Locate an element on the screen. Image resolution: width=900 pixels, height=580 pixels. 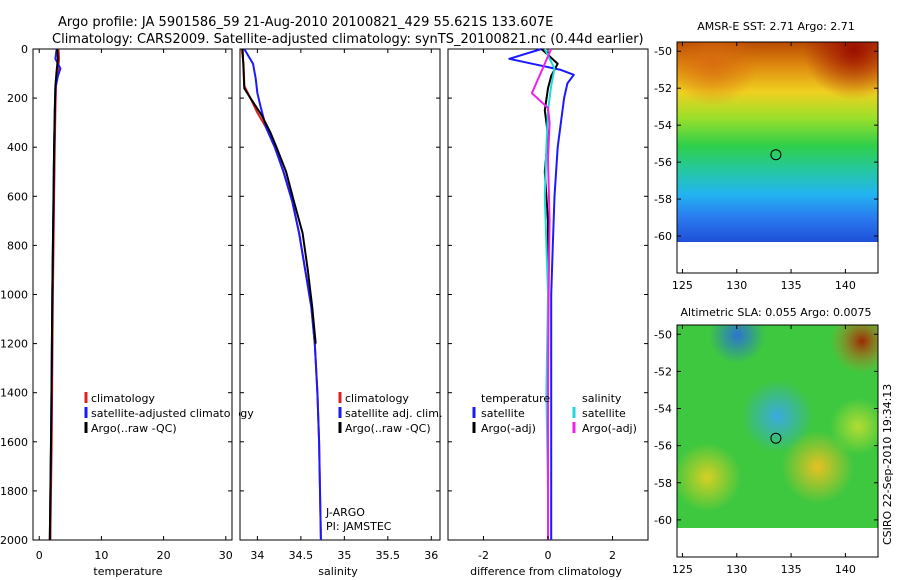
series-line-salinity-argo-adj- is located at coordinates (541, 294).